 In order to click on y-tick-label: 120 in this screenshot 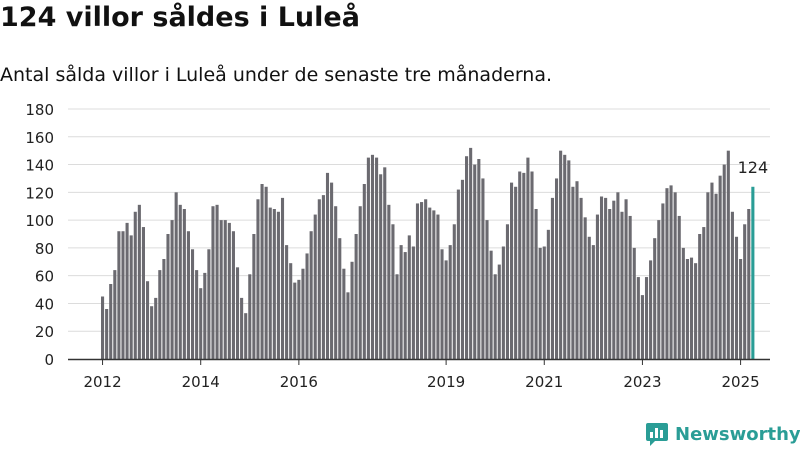, I will do `click(39, 193)`.